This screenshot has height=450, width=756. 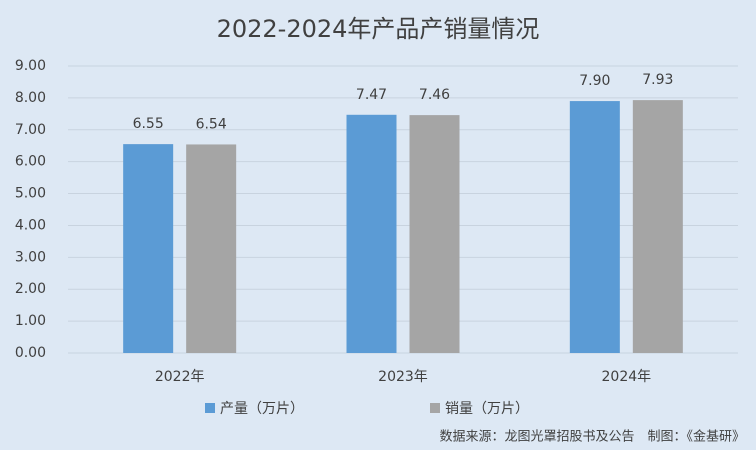 What do you see at coordinates (30, 98) in the screenshot?
I see `y-tick-label: 8.00` at bounding box center [30, 98].